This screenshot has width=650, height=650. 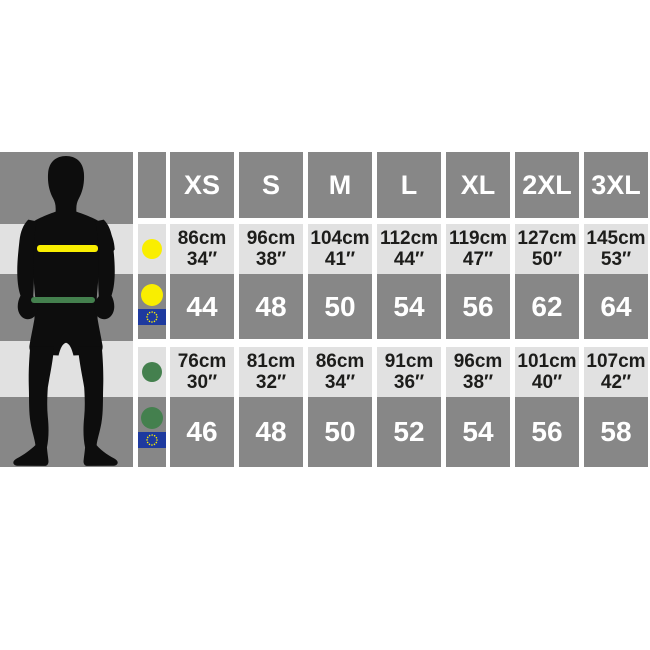 I want to click on size-column-header: S, so click(x=271, y=185).